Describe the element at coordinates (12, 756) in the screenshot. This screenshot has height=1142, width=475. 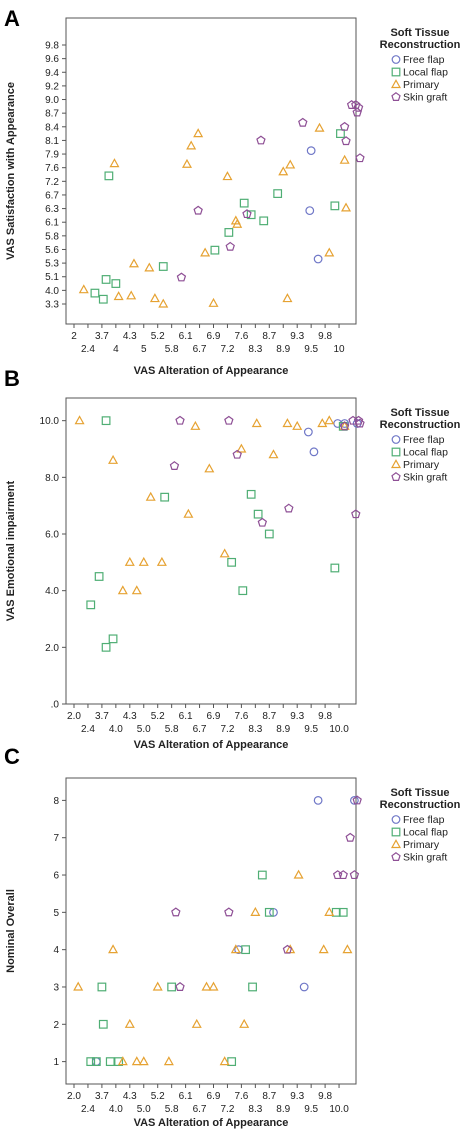
I see `panel-letter: C` at that location.